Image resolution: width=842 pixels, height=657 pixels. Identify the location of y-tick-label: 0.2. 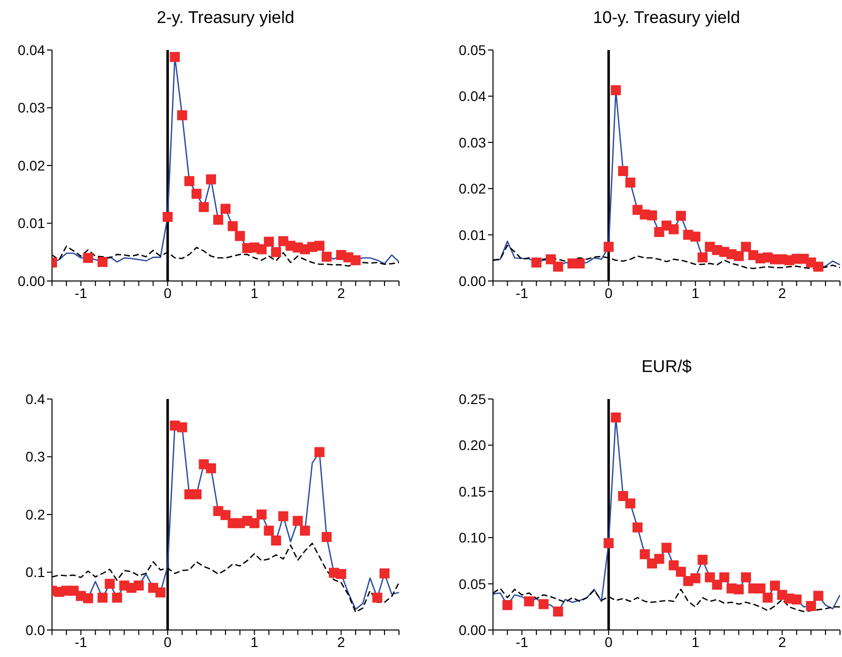
(36, 514).